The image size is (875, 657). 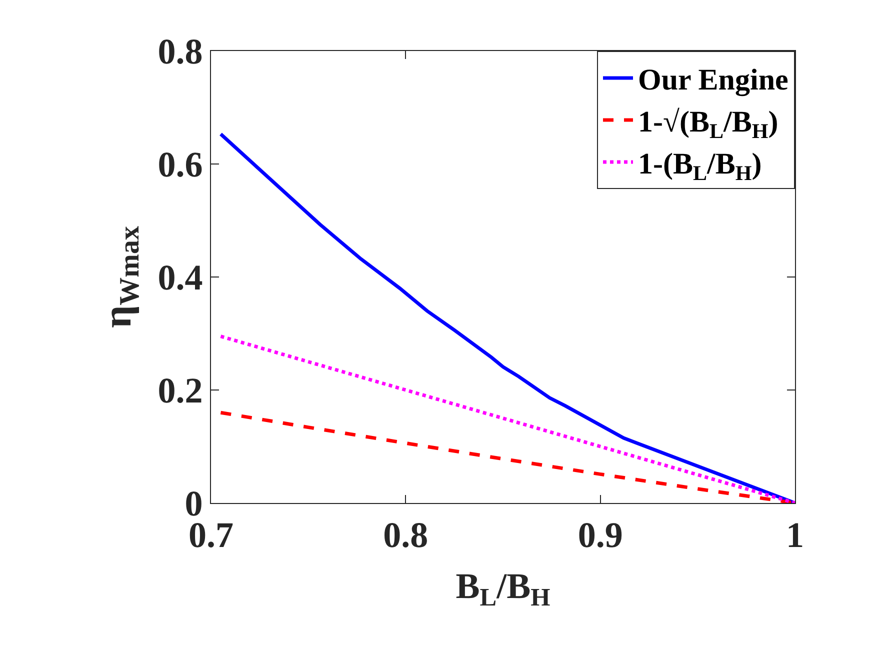 I want to click on x-tick-label: 0.8, so click(x=405, y=535).